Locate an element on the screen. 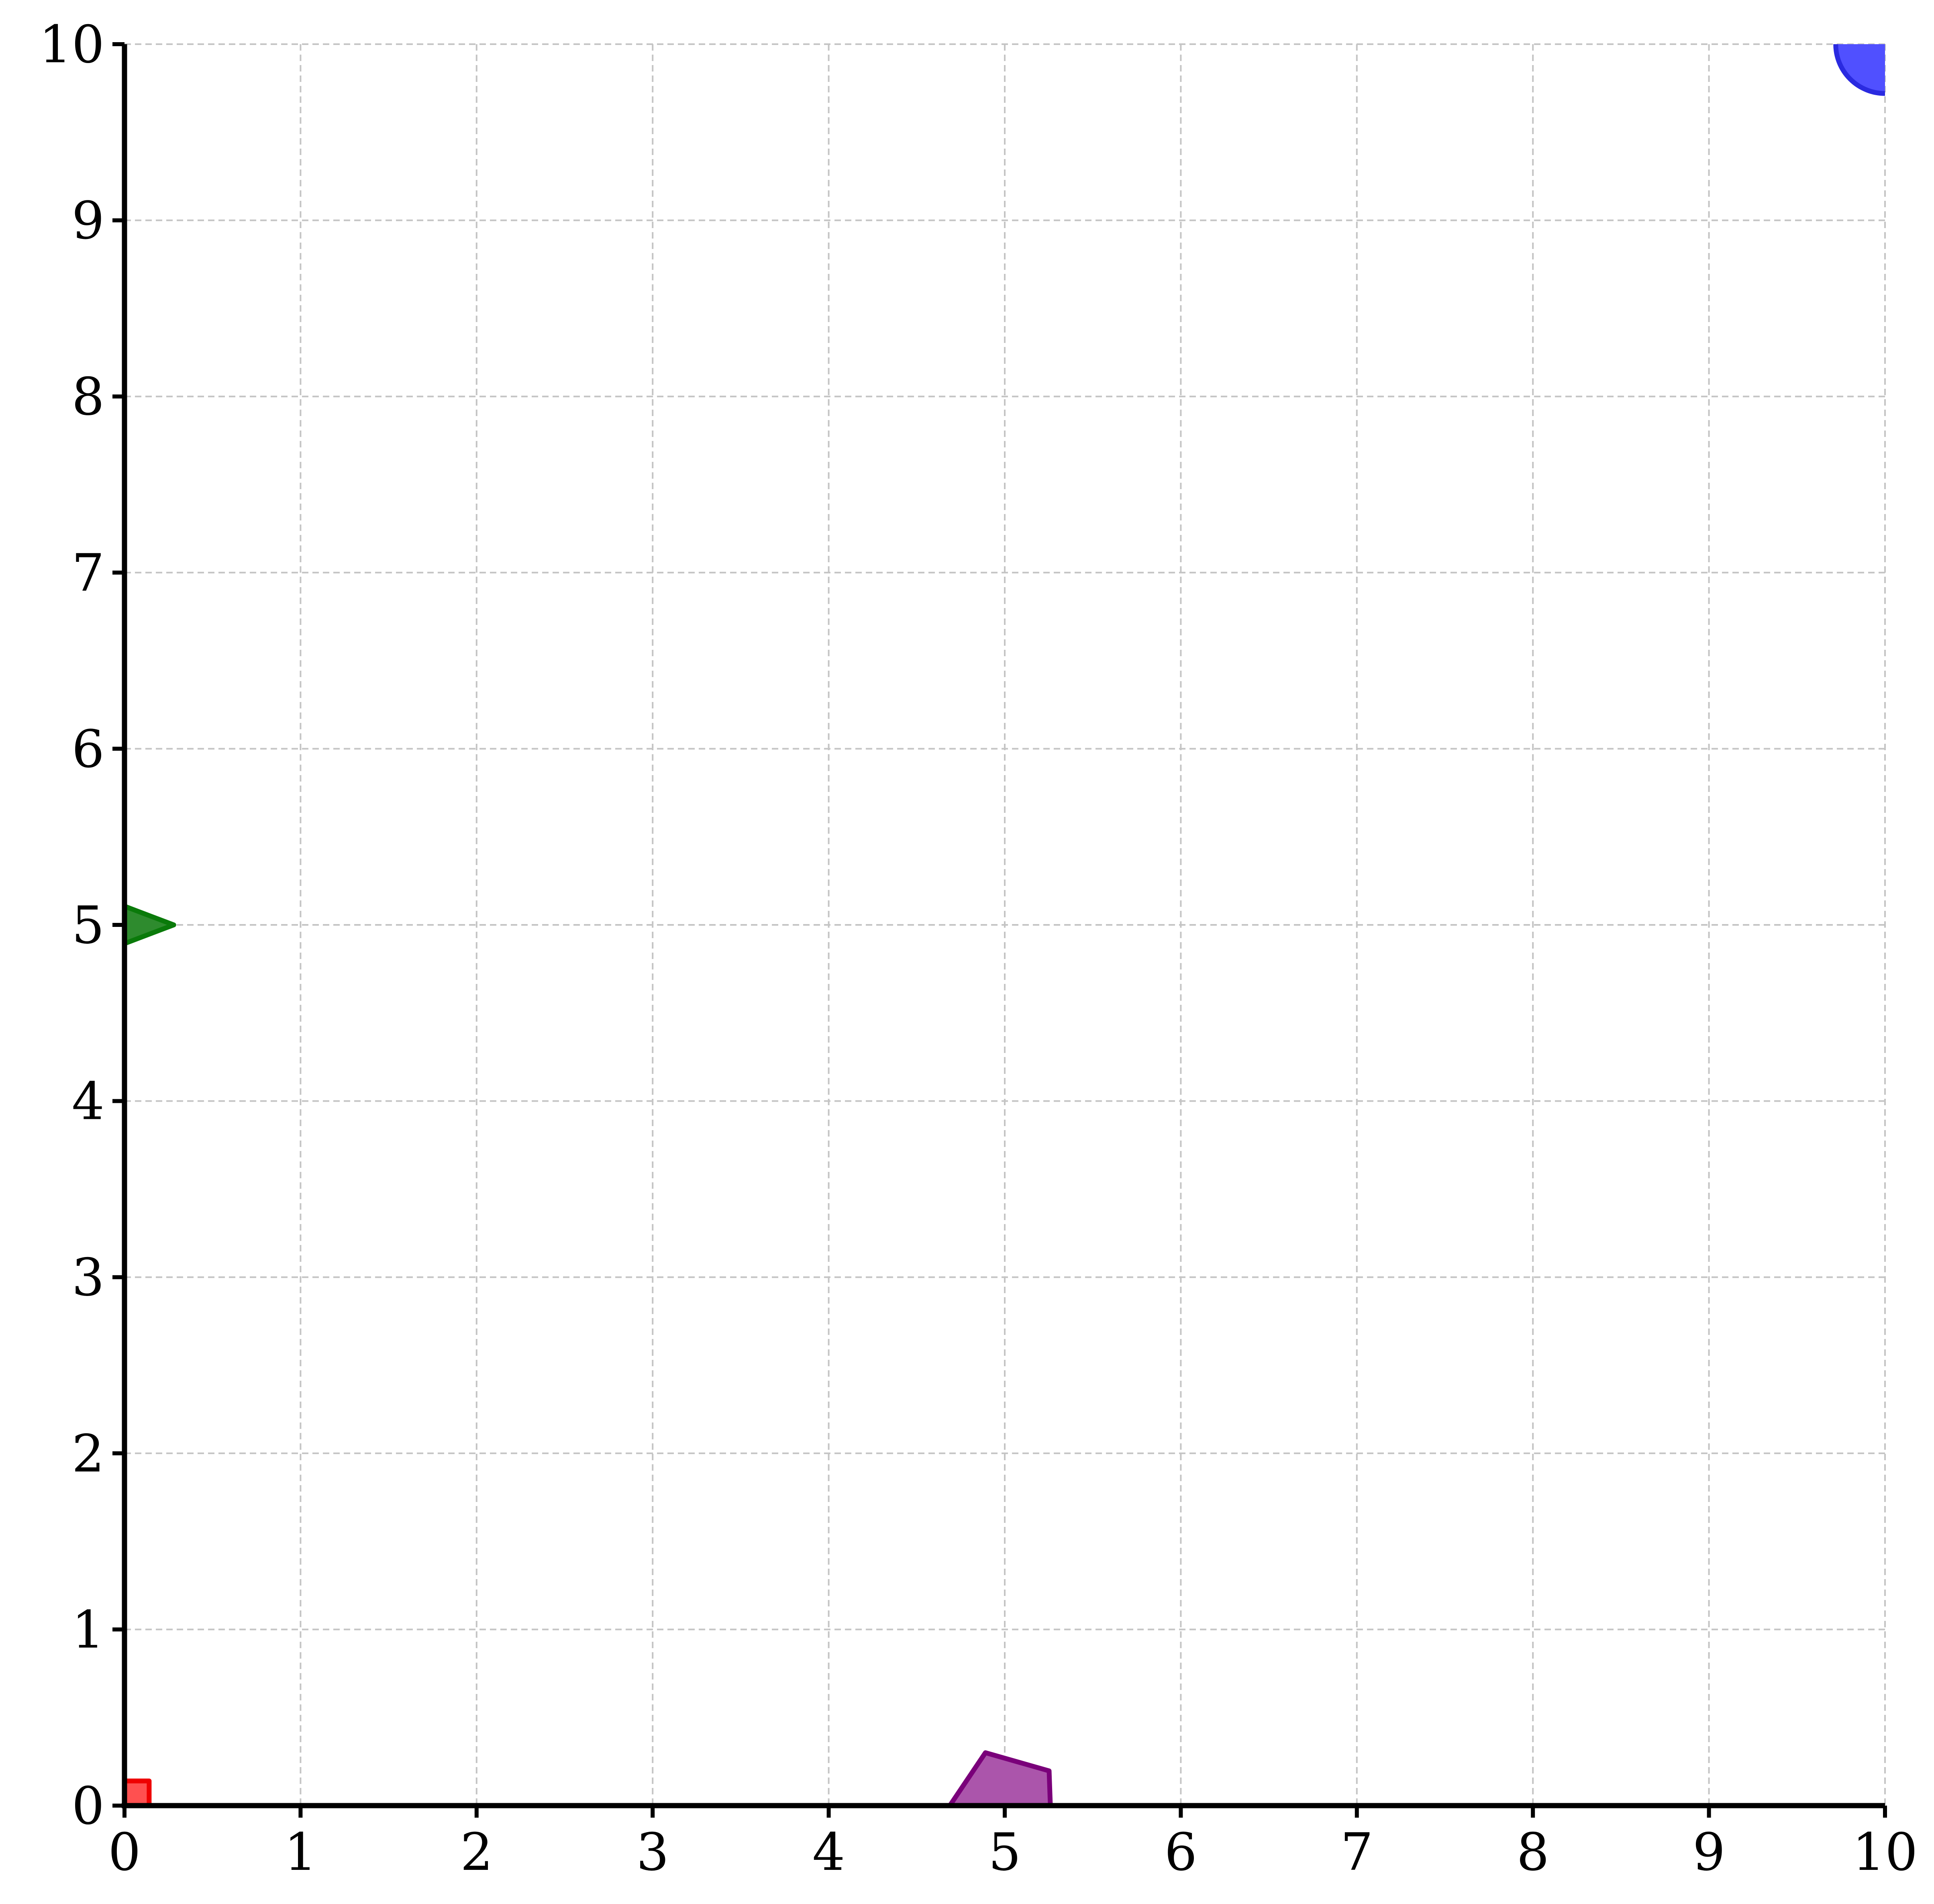 The image size is (1934, 1904). y-tick-label: 9 is located at coordinates (88, 221).